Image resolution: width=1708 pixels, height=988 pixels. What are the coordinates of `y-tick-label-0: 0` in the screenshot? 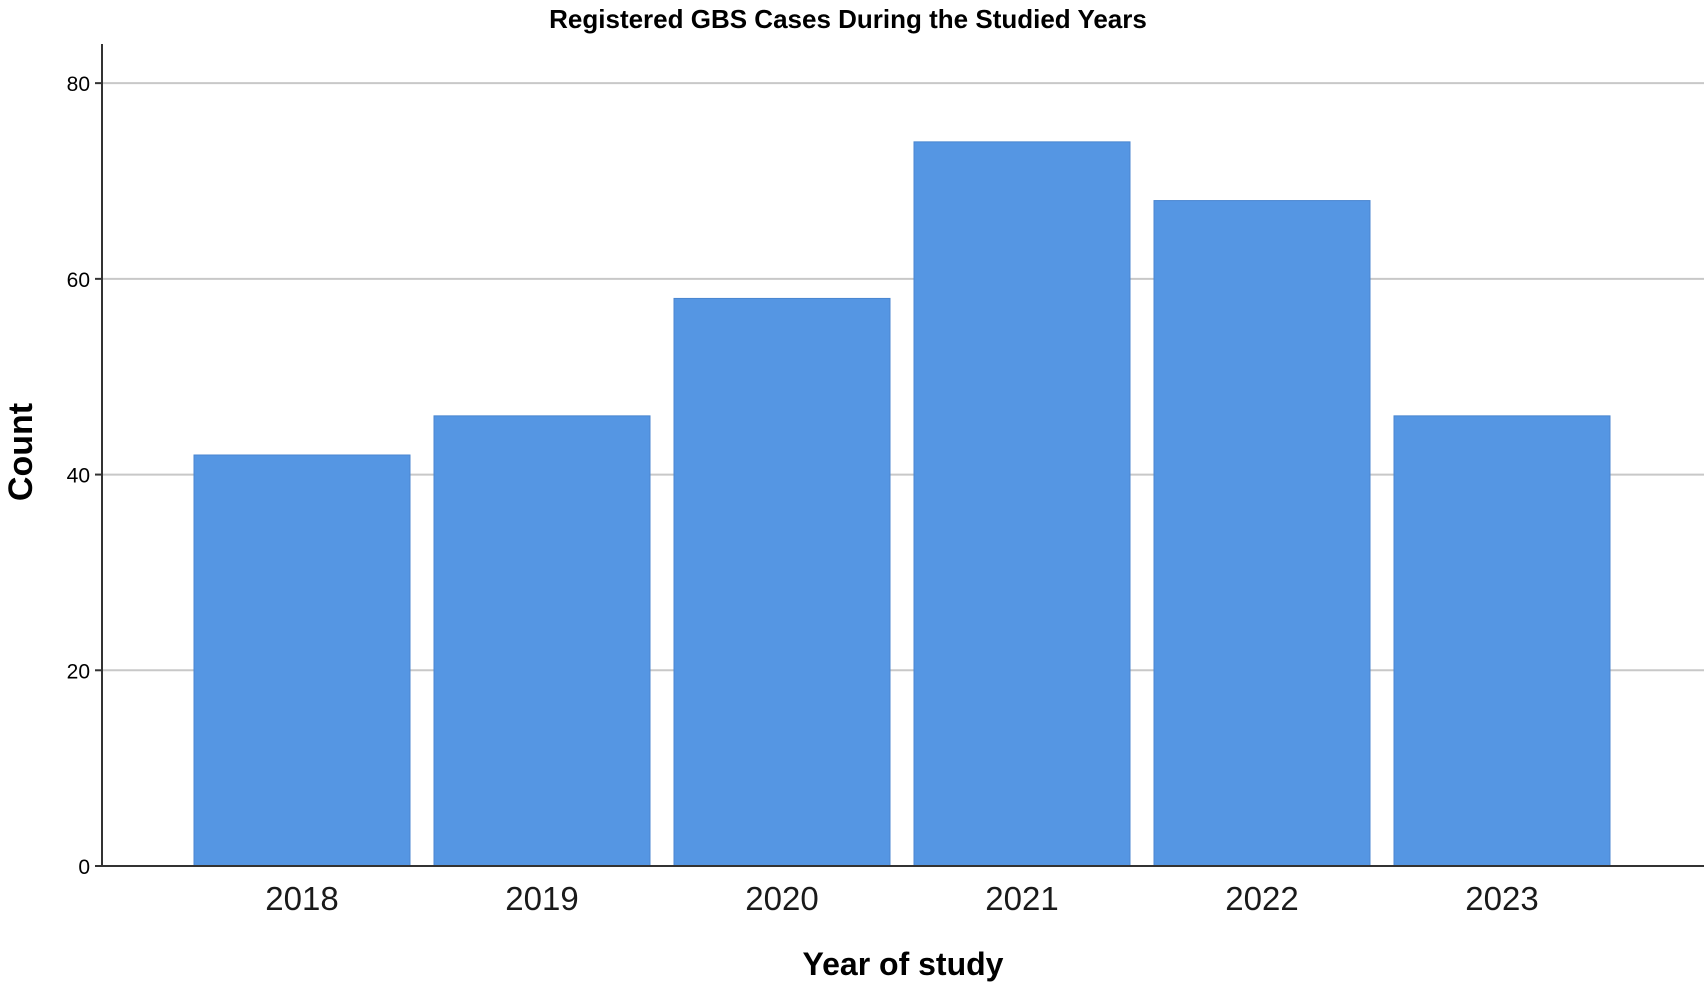 It's located at (84, 867).